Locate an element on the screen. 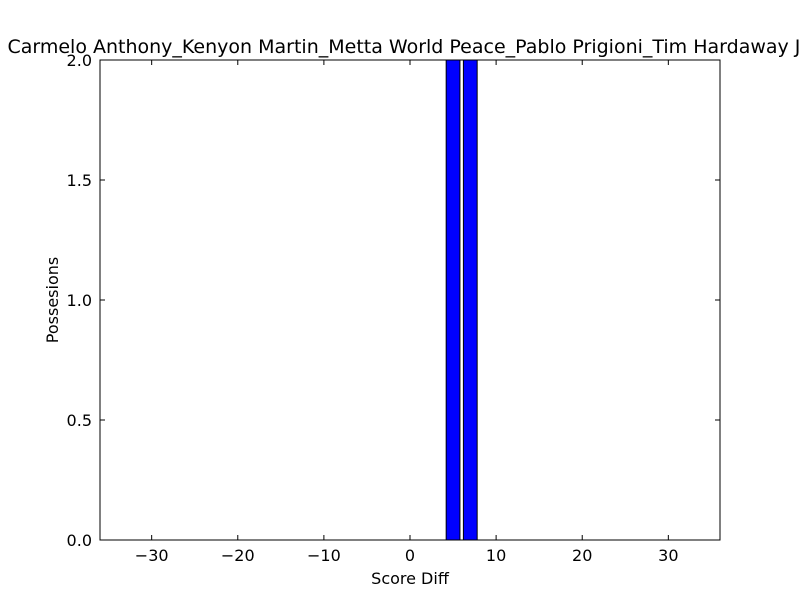  x-tick-label: −10 is located at coordinates (324, 555).